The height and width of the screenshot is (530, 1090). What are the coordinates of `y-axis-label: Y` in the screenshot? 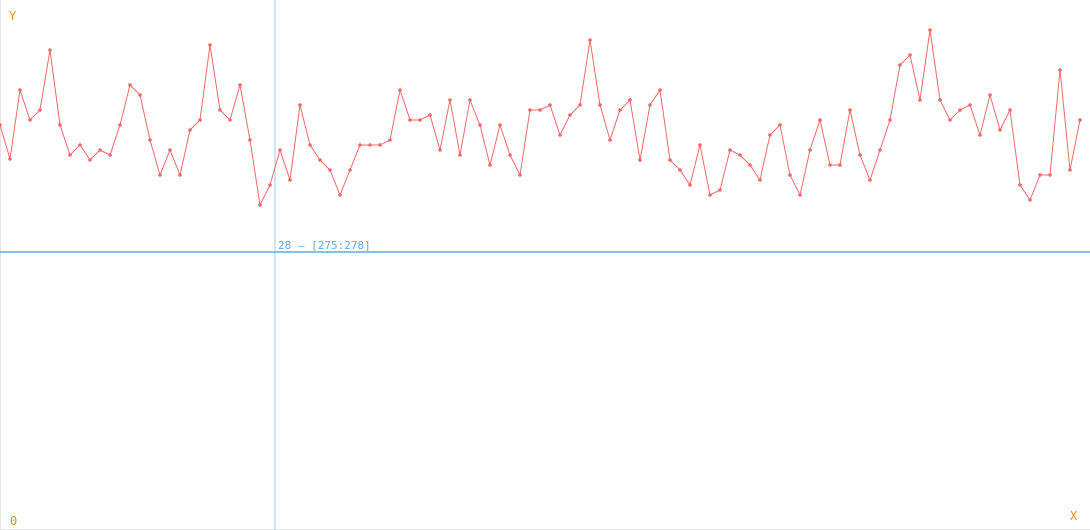 It's located at (13, 16).